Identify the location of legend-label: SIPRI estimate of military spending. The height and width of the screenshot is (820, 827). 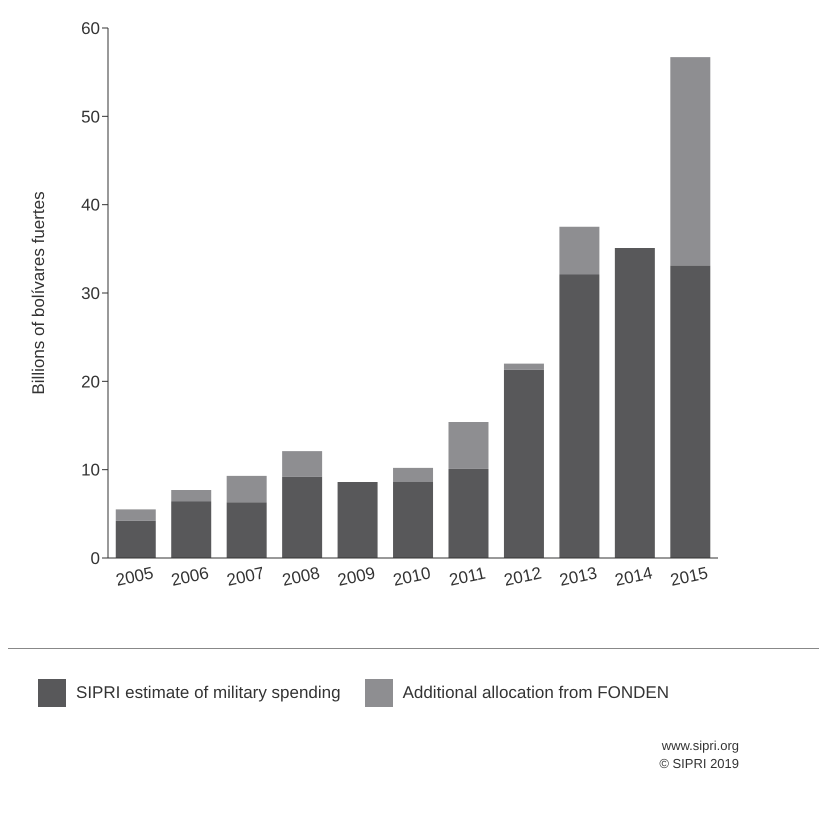
(208, 693).